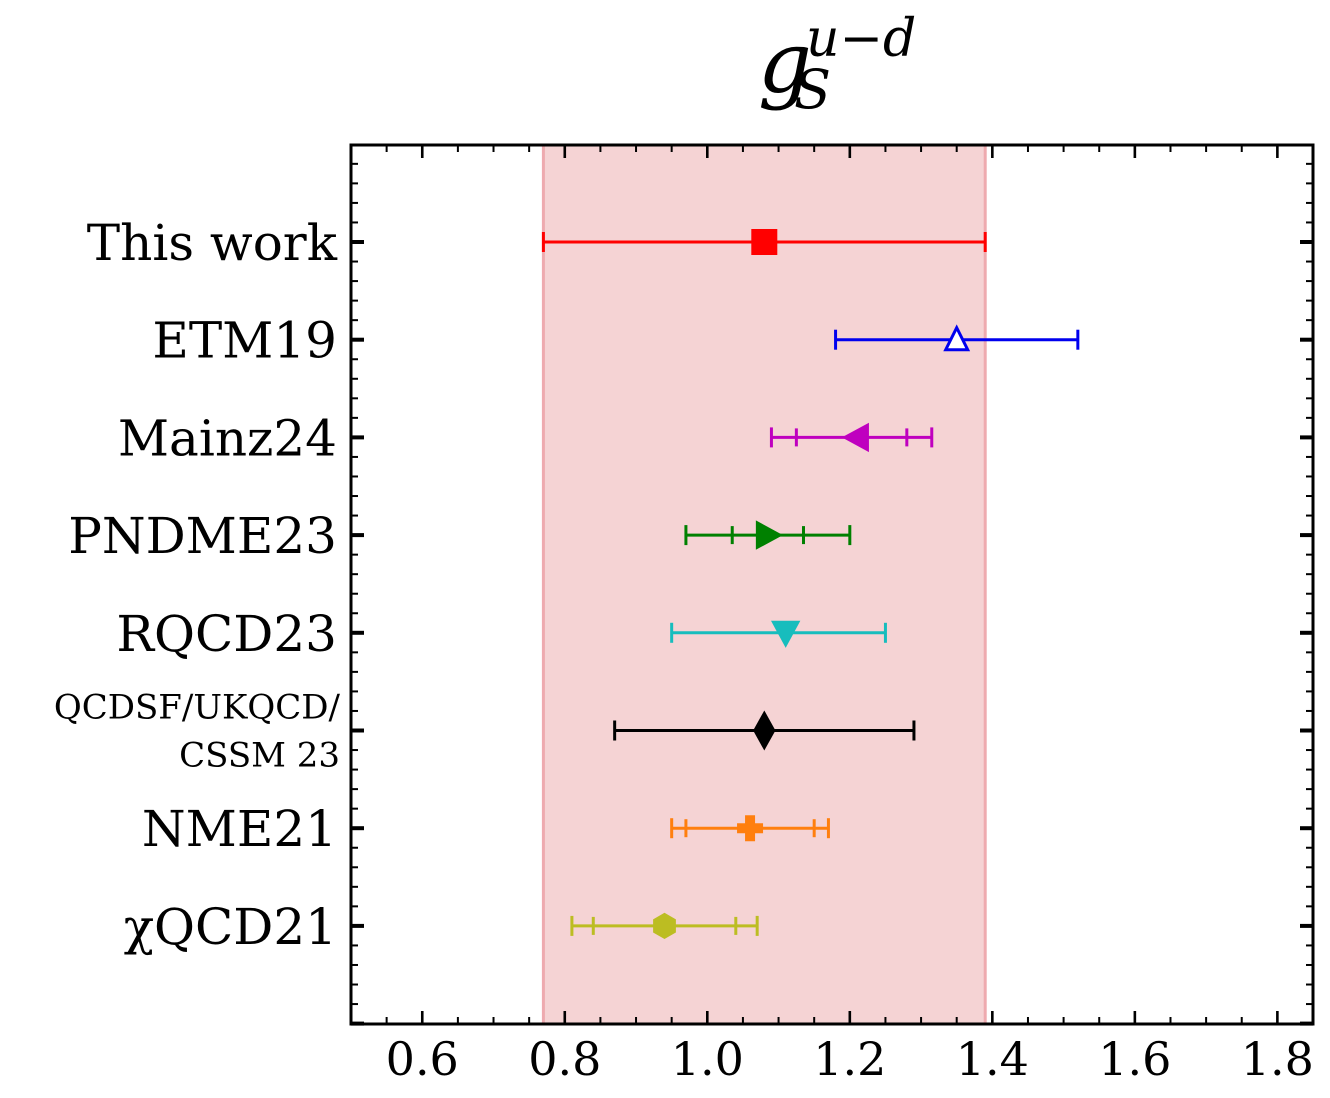 The height and width of the screenshot is (1098, 1330). Describe the element at coordinates (259, 756) in the screenshot. I see `category-label: CSSM 23` at that location.